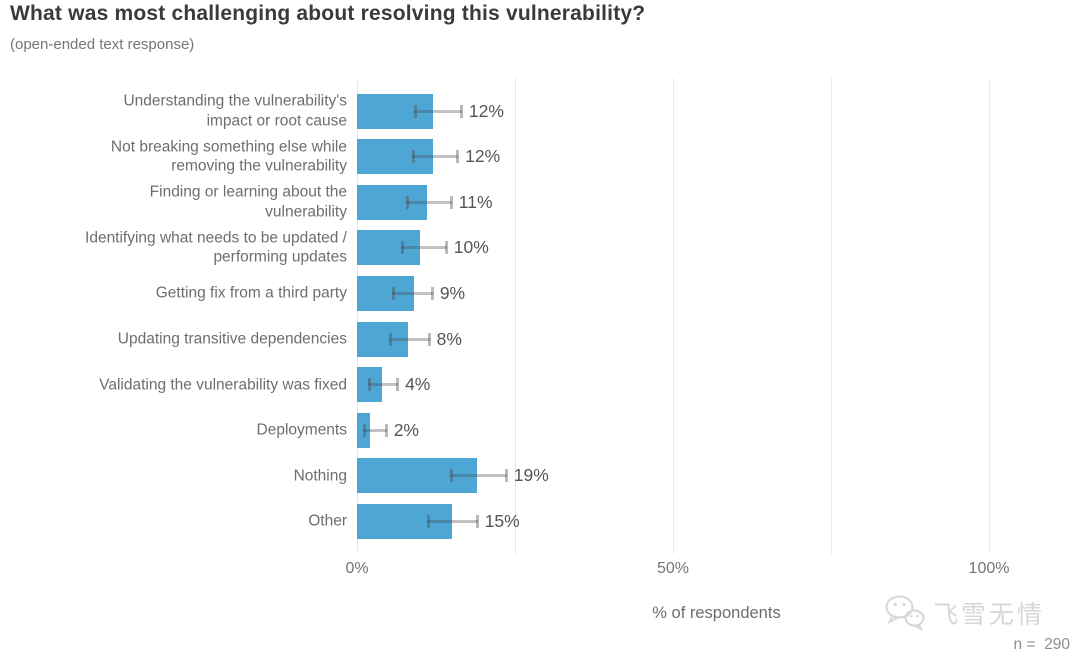  Describe the element at coordinates (502, 520) in the screenshot. I see `value-label: 15%` at that location.